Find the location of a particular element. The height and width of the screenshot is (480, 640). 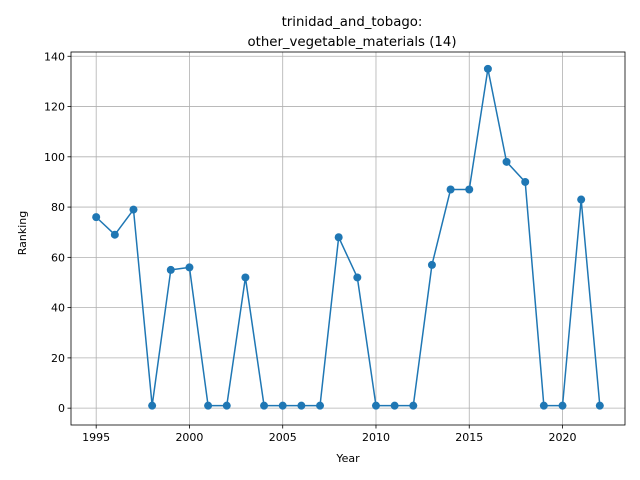

x-tick-label: 2005 is located at coordinates (283, 437).